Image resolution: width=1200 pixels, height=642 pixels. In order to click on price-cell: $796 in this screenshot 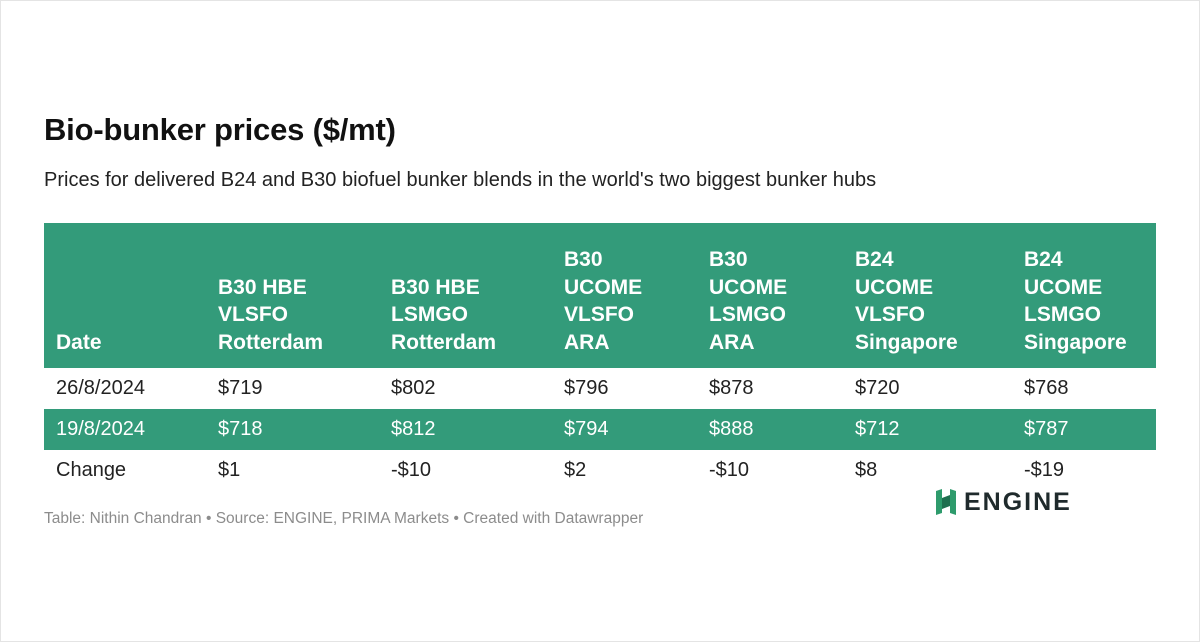, I will do `click(586, 388)`.